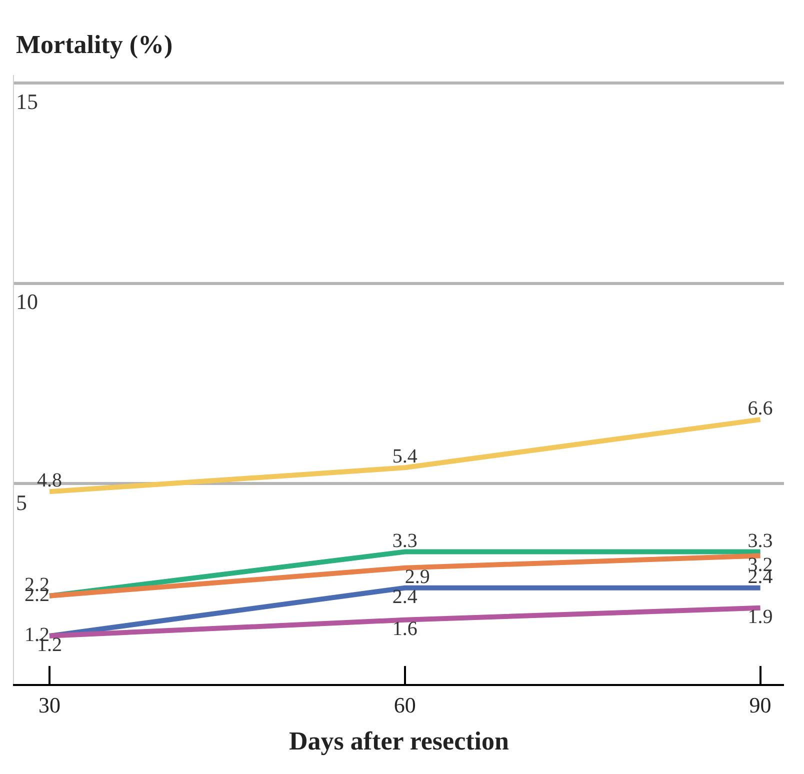 The height and width of the screenshot is (774, 804). Describe the element at coordinates (760, 617) in the screenshot. I see `data-label: 1.9` at that location.